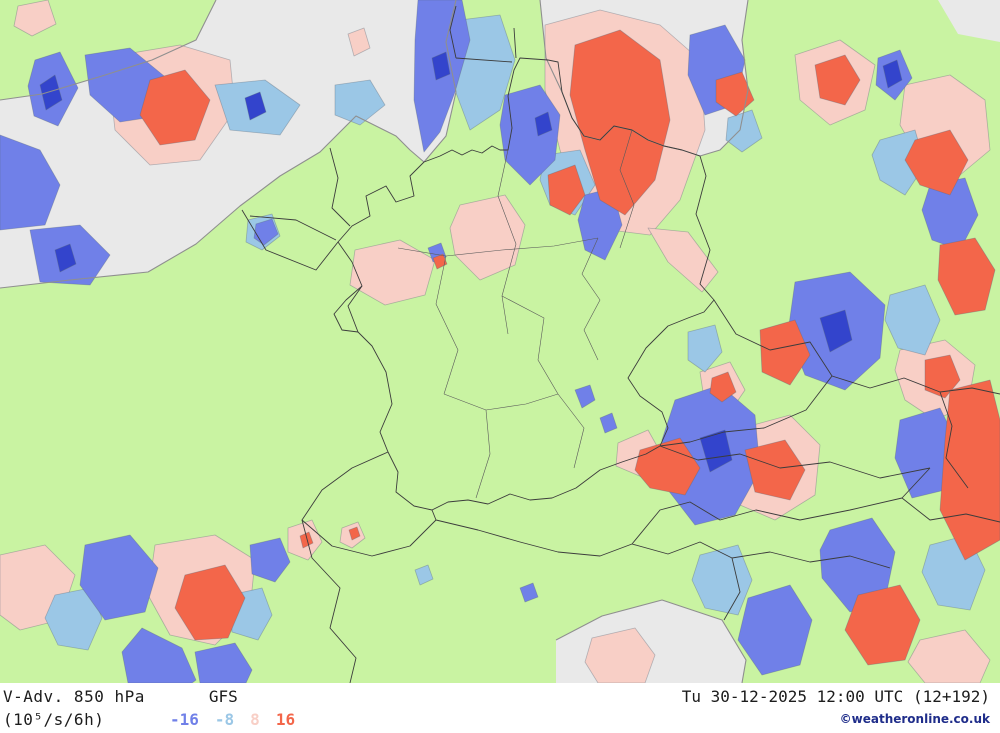  Describe the element at coordinates (240, 719) in the screenshot. I see `color-legend: -16 -8 8 16` at that location.